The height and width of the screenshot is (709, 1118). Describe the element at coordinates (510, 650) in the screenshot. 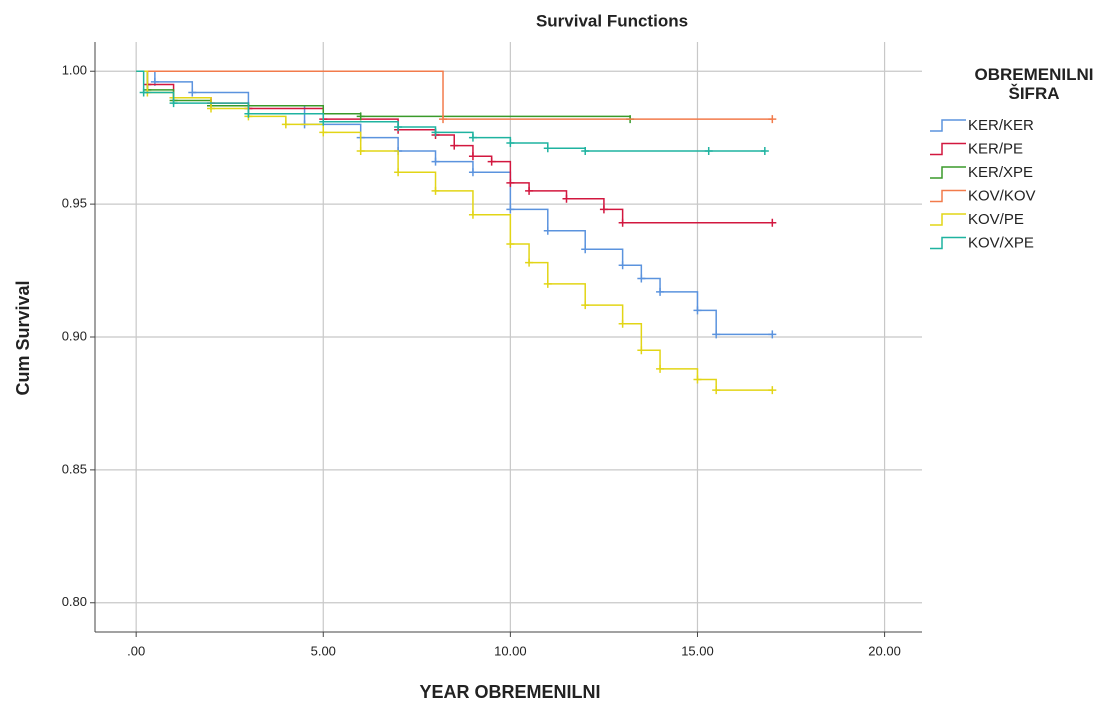

I see `x-tick-label: 10.00` at that location.